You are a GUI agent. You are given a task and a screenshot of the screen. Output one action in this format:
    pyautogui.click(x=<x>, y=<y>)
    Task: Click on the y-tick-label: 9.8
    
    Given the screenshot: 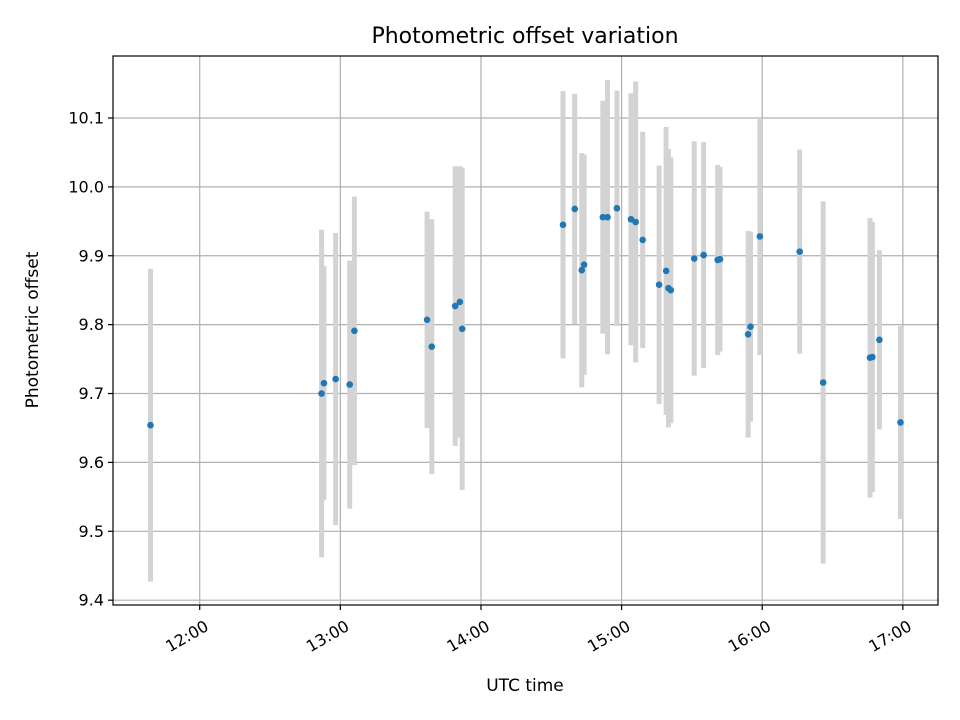 What is the action you would take?
    pyautogui.click(x=91, y=324)
    